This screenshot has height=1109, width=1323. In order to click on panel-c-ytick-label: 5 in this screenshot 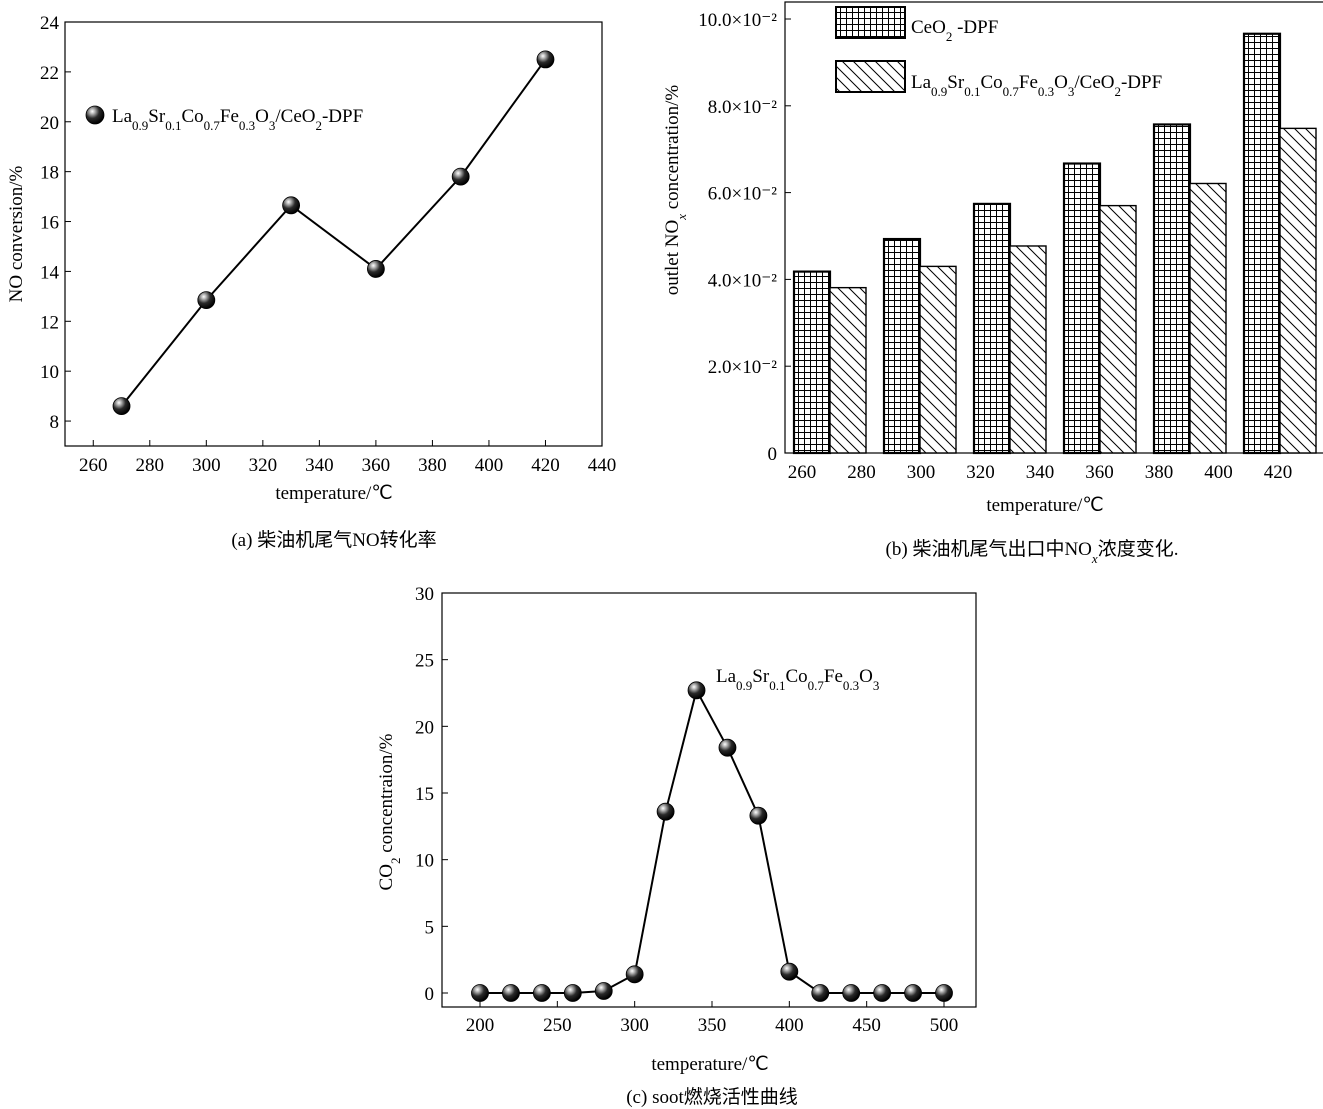, I will do `click(430, 927)`.